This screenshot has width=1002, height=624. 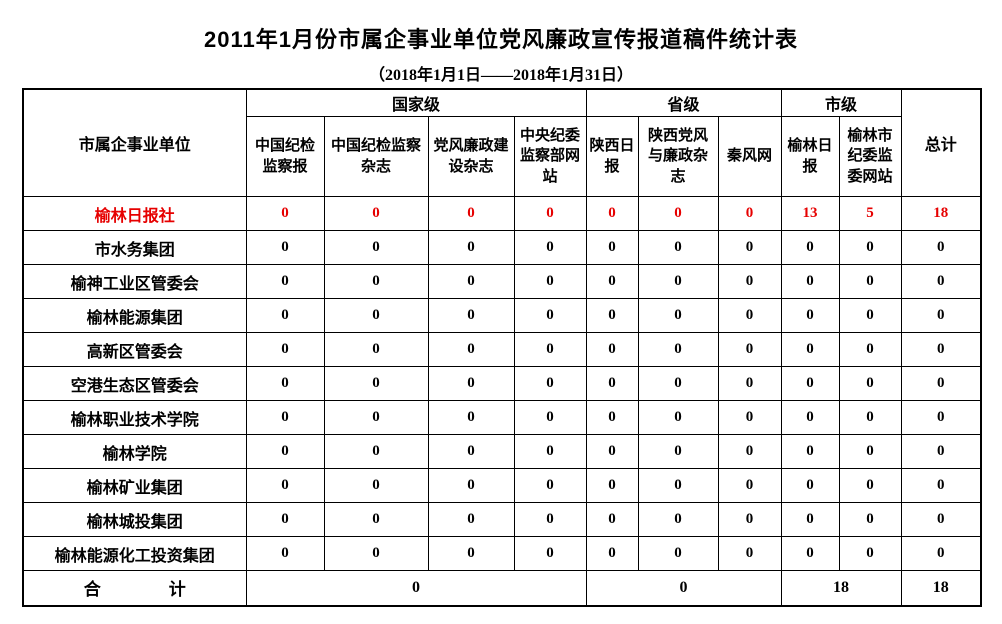 What do you see at coordinates (941, 588) in the screenshot?
I see `footer-grand-total: 18` at bounding box center [941, 588].